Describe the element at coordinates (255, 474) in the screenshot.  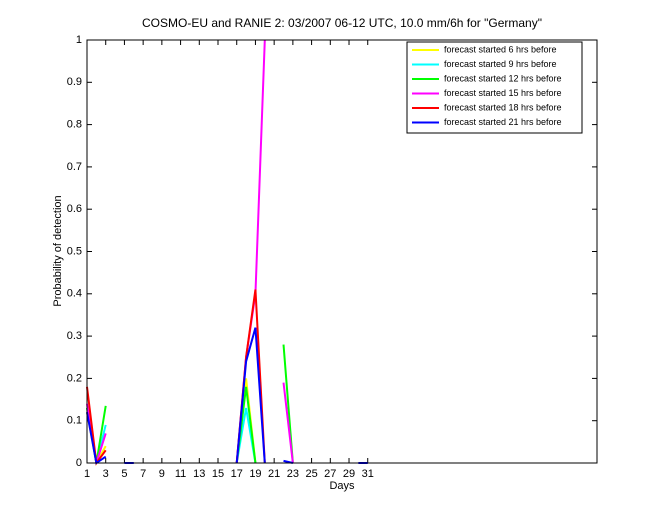
I see `x-tick-label: 19` at that location.